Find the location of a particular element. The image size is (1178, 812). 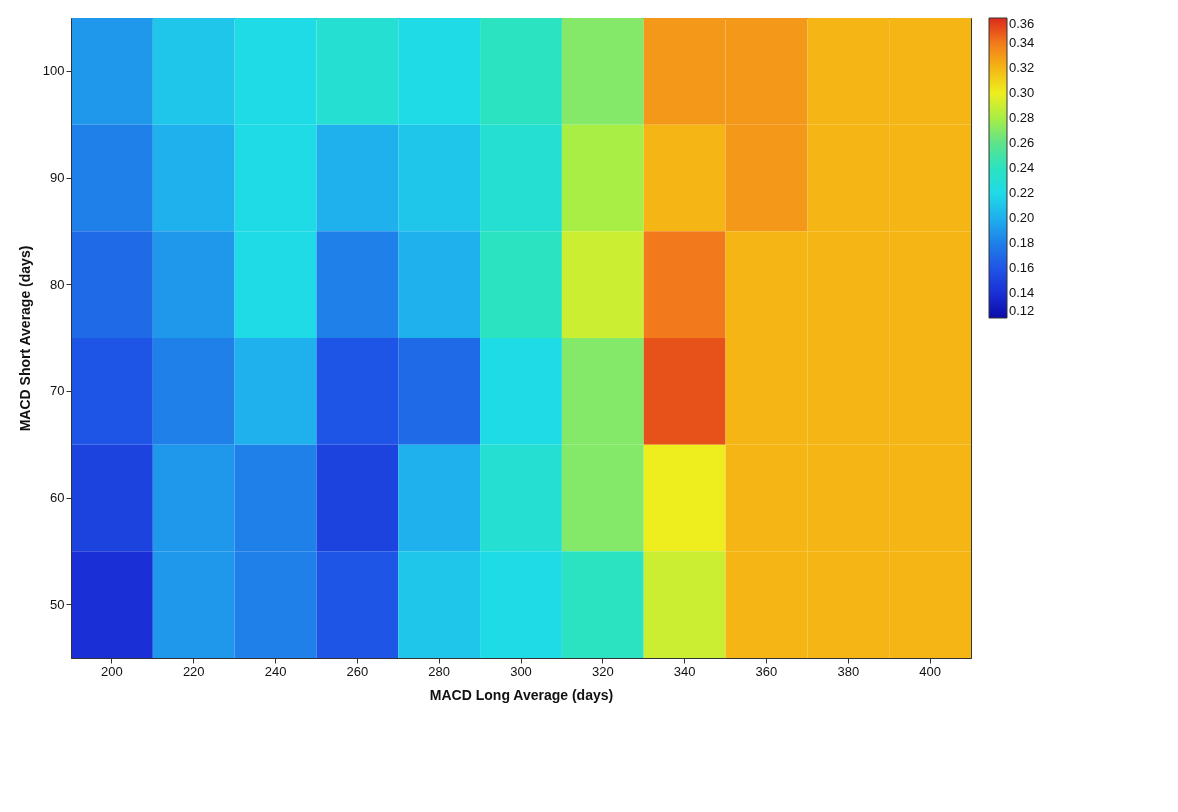

color-bar-label: 0.36 is located at coordinates (1022, 23).